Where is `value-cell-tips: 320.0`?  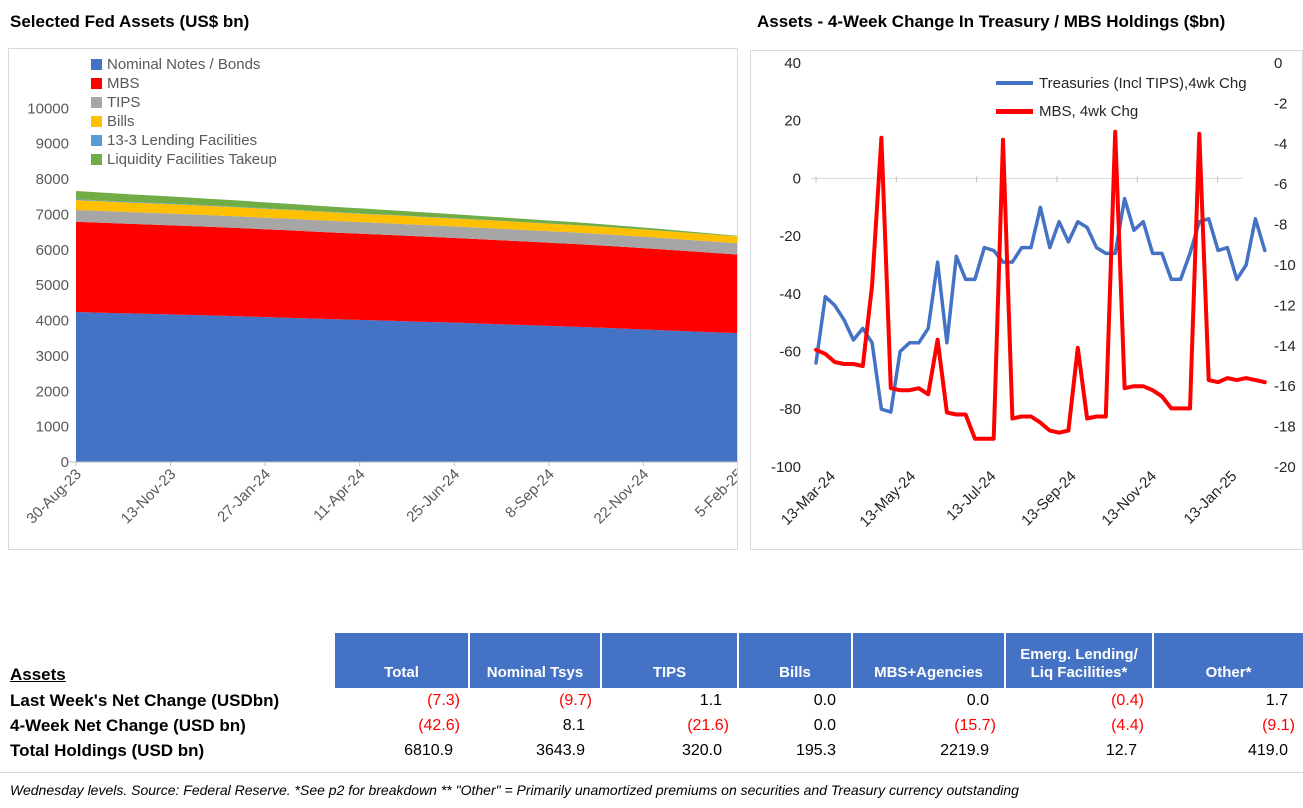
value-cell-tips: 320.0 is located at coordinates (701, 750).